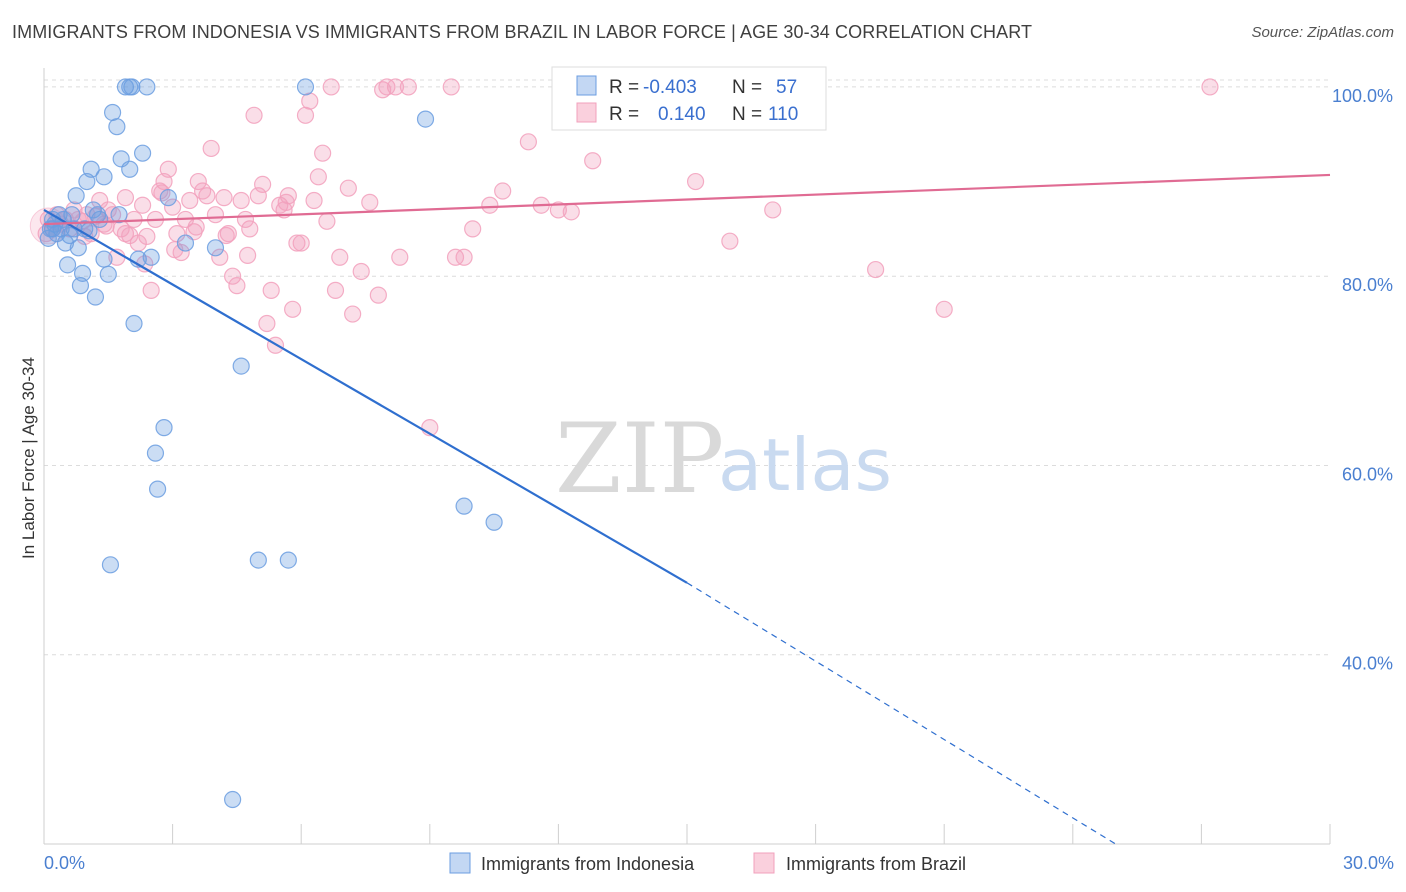 The height and width of the screenshot is (892, 1406). What do you see at coordinates (1322, 32) in the screenshot?
I see `chart-source: Source: ZipAtlas.com` at bounding box center [1322, 32].